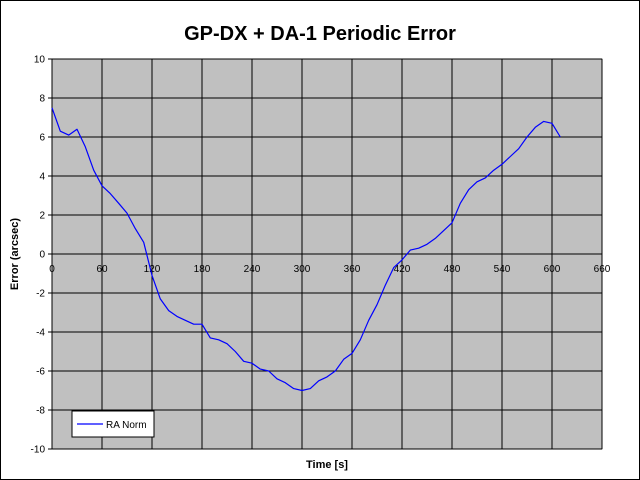 The image size is (640, 480). I want to click on x-tick-label: 660, so click(602, 269).